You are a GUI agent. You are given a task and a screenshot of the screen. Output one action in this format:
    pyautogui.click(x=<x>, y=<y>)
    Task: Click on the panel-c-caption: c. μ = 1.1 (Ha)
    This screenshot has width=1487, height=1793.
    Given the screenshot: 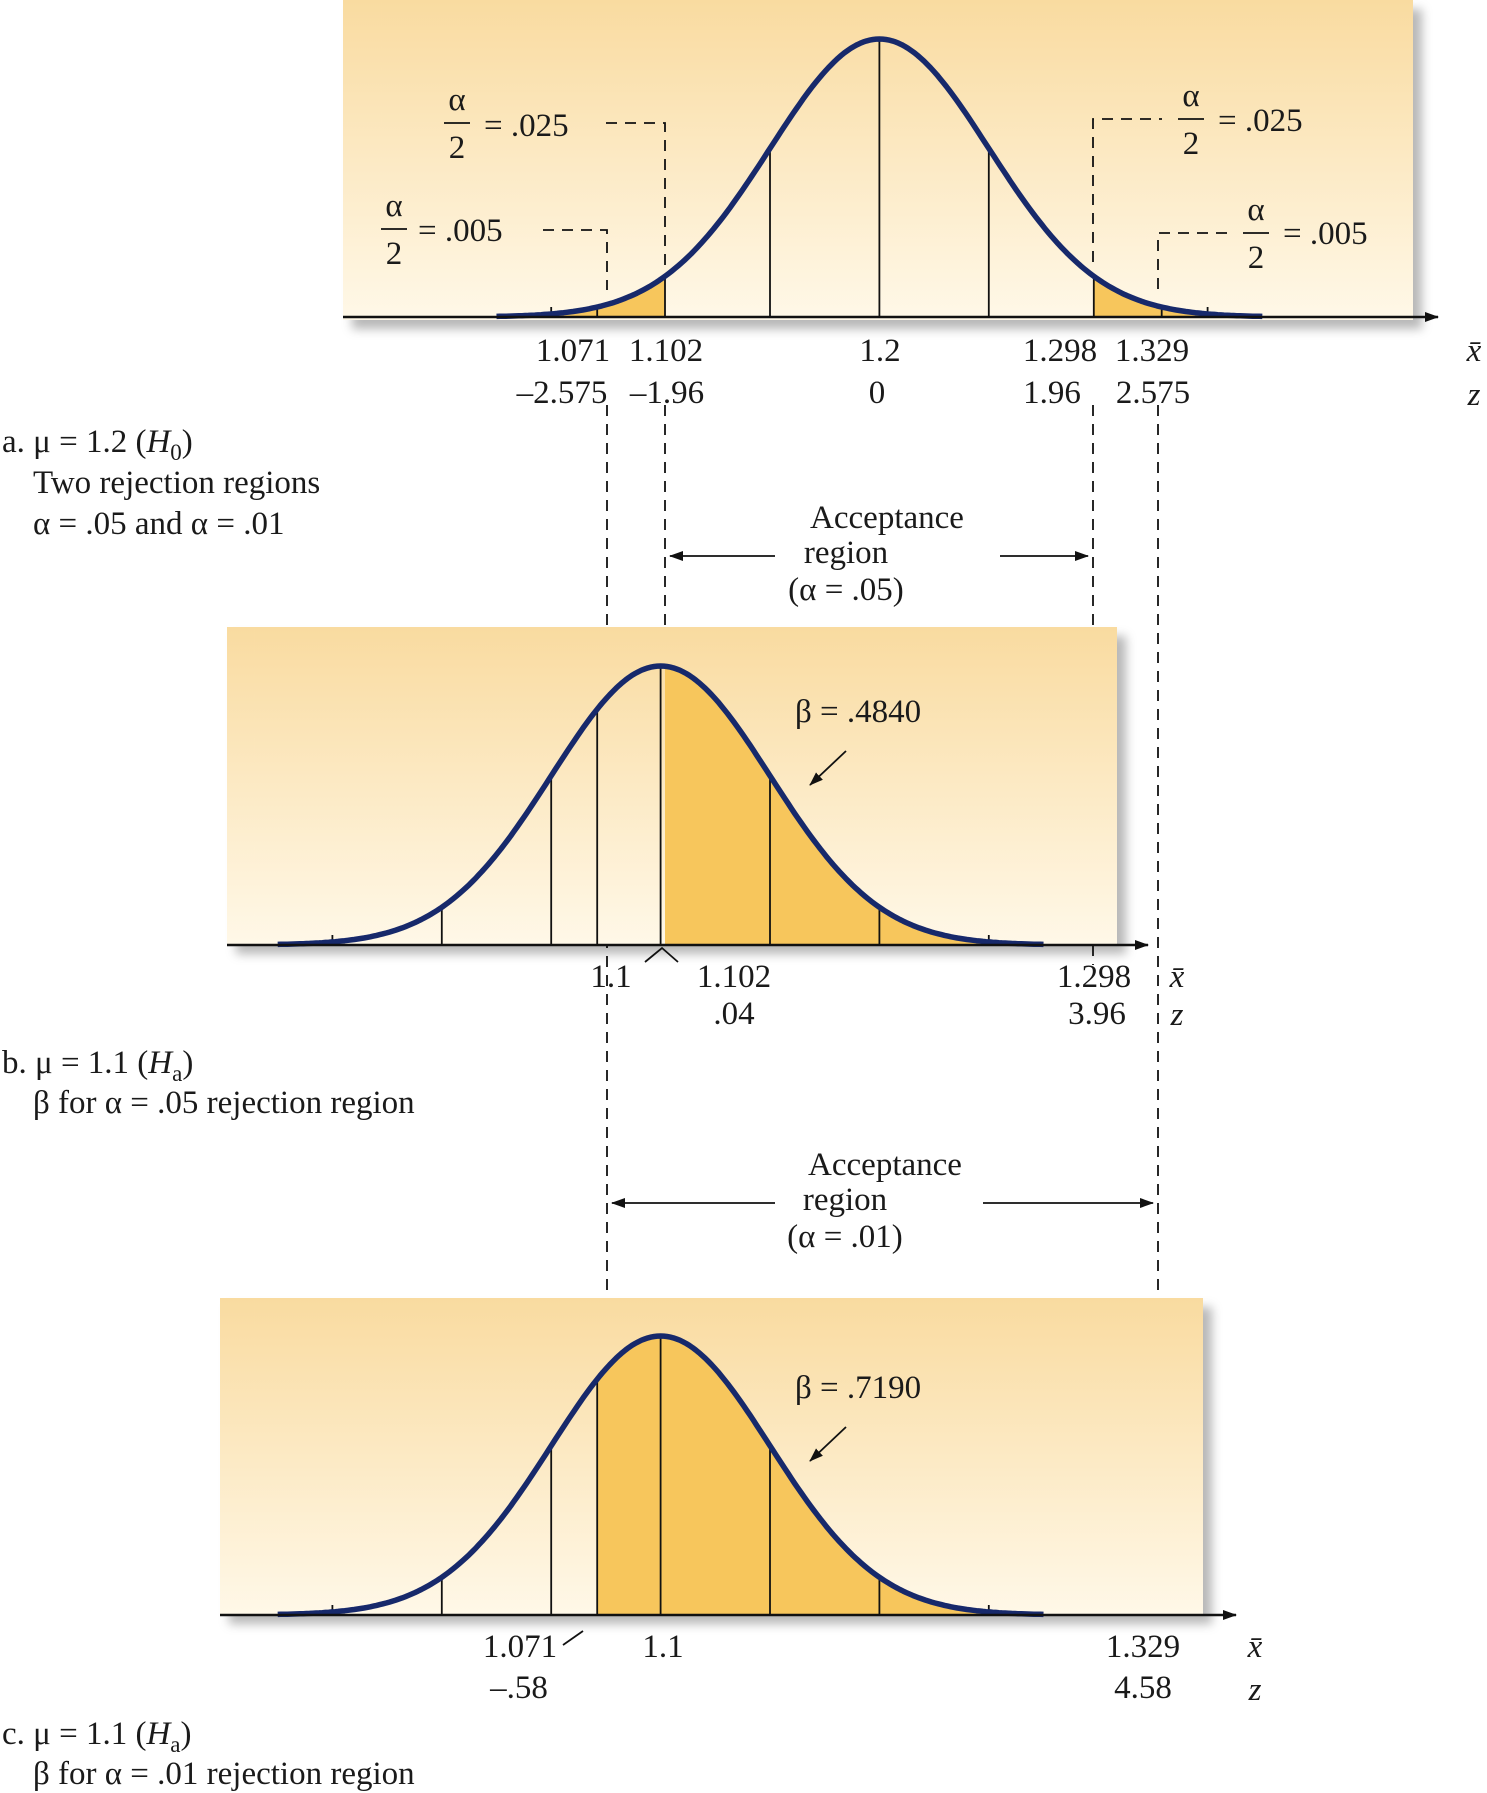 What is the action you would take?
    pyautogui.click(x=97, y=1736)
    